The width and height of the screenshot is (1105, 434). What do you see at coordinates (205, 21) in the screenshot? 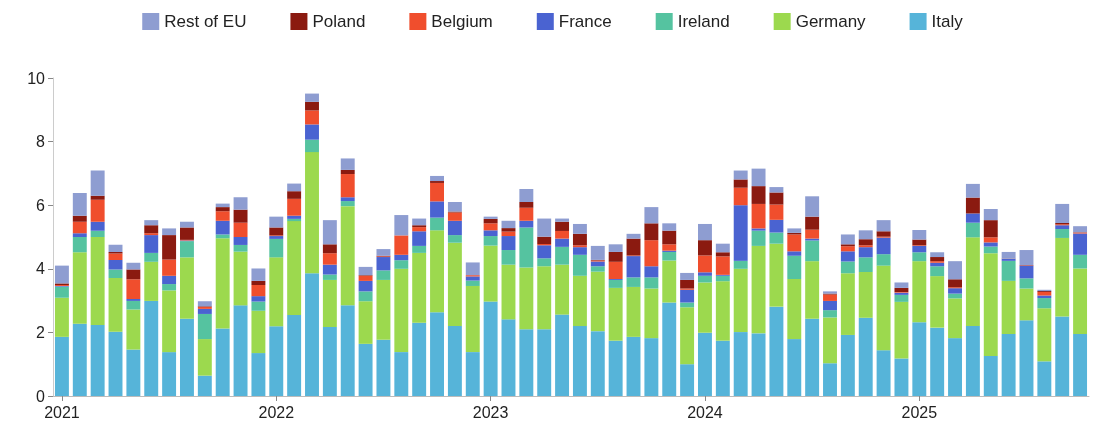
I see `legend-label: Rest of EU` at bounding box center [205, 21].